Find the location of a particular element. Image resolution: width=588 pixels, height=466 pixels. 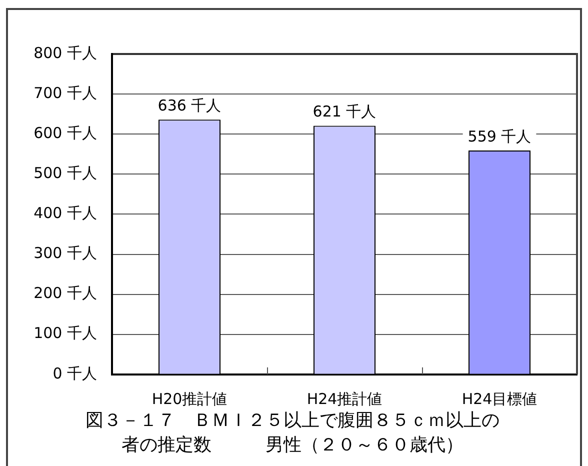

y-tick-label: 600 千人 is located at coordinates (65, 133).